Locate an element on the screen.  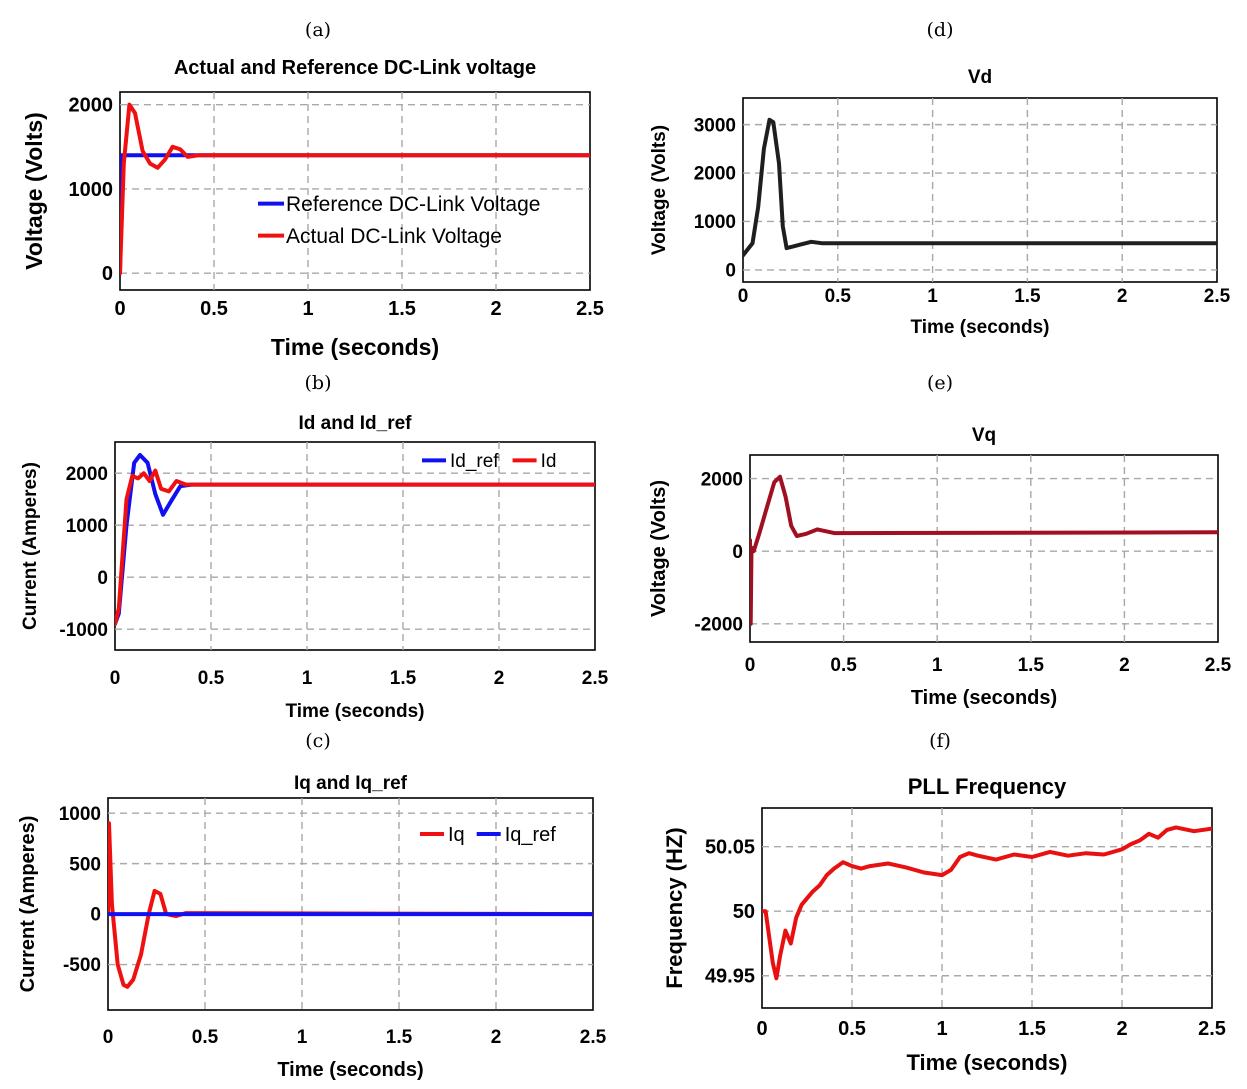
series-line-vq is located at coordinates (984, 550).